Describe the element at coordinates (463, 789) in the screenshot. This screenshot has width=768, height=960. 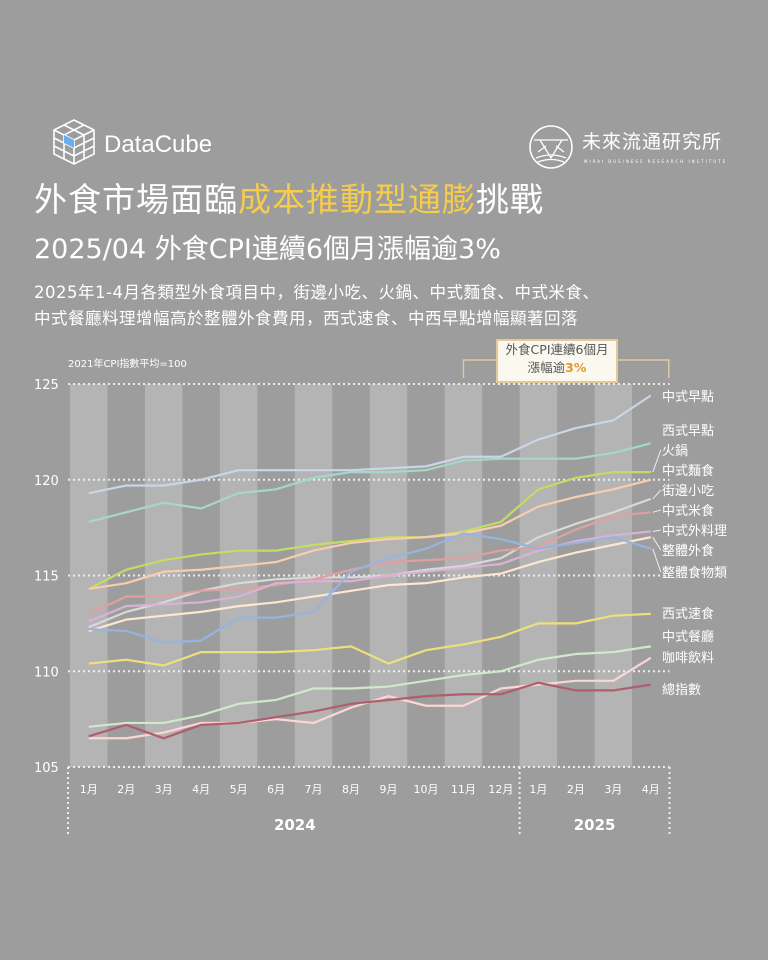
I see `x-tick-label: 11月` at that location.